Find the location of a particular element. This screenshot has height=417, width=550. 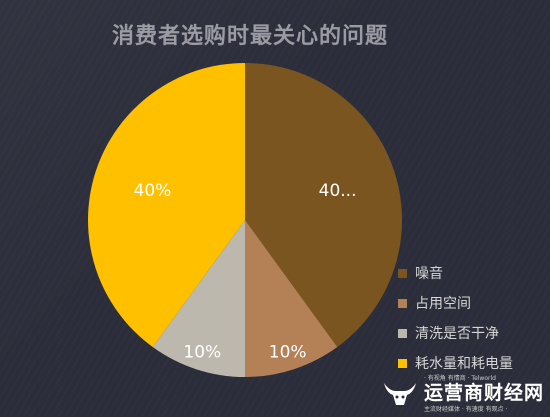

watermark-name: 运营商财经网 is located at coordinates (483, 393).